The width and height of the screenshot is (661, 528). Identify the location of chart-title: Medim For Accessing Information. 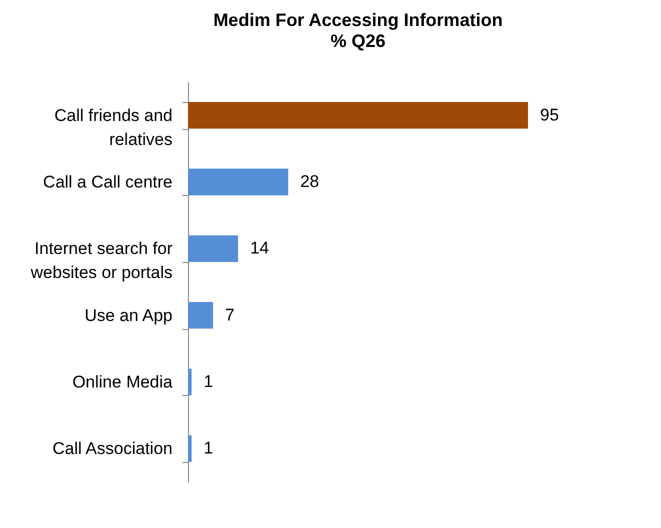
(358, 20).